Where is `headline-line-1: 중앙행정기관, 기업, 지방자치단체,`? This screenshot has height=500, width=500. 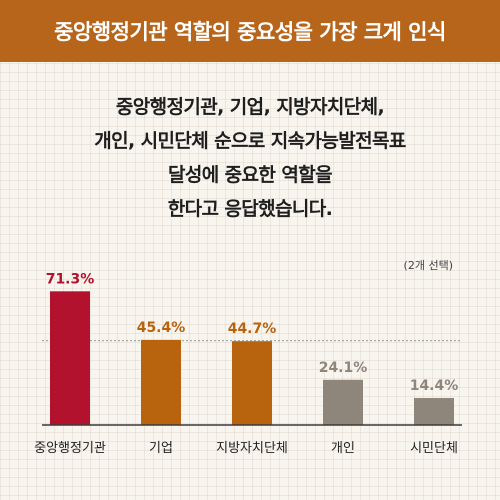 headline-line-1: 중앙행정기관, 기업, 지방자치단체, is located at coordinates (250, 107).